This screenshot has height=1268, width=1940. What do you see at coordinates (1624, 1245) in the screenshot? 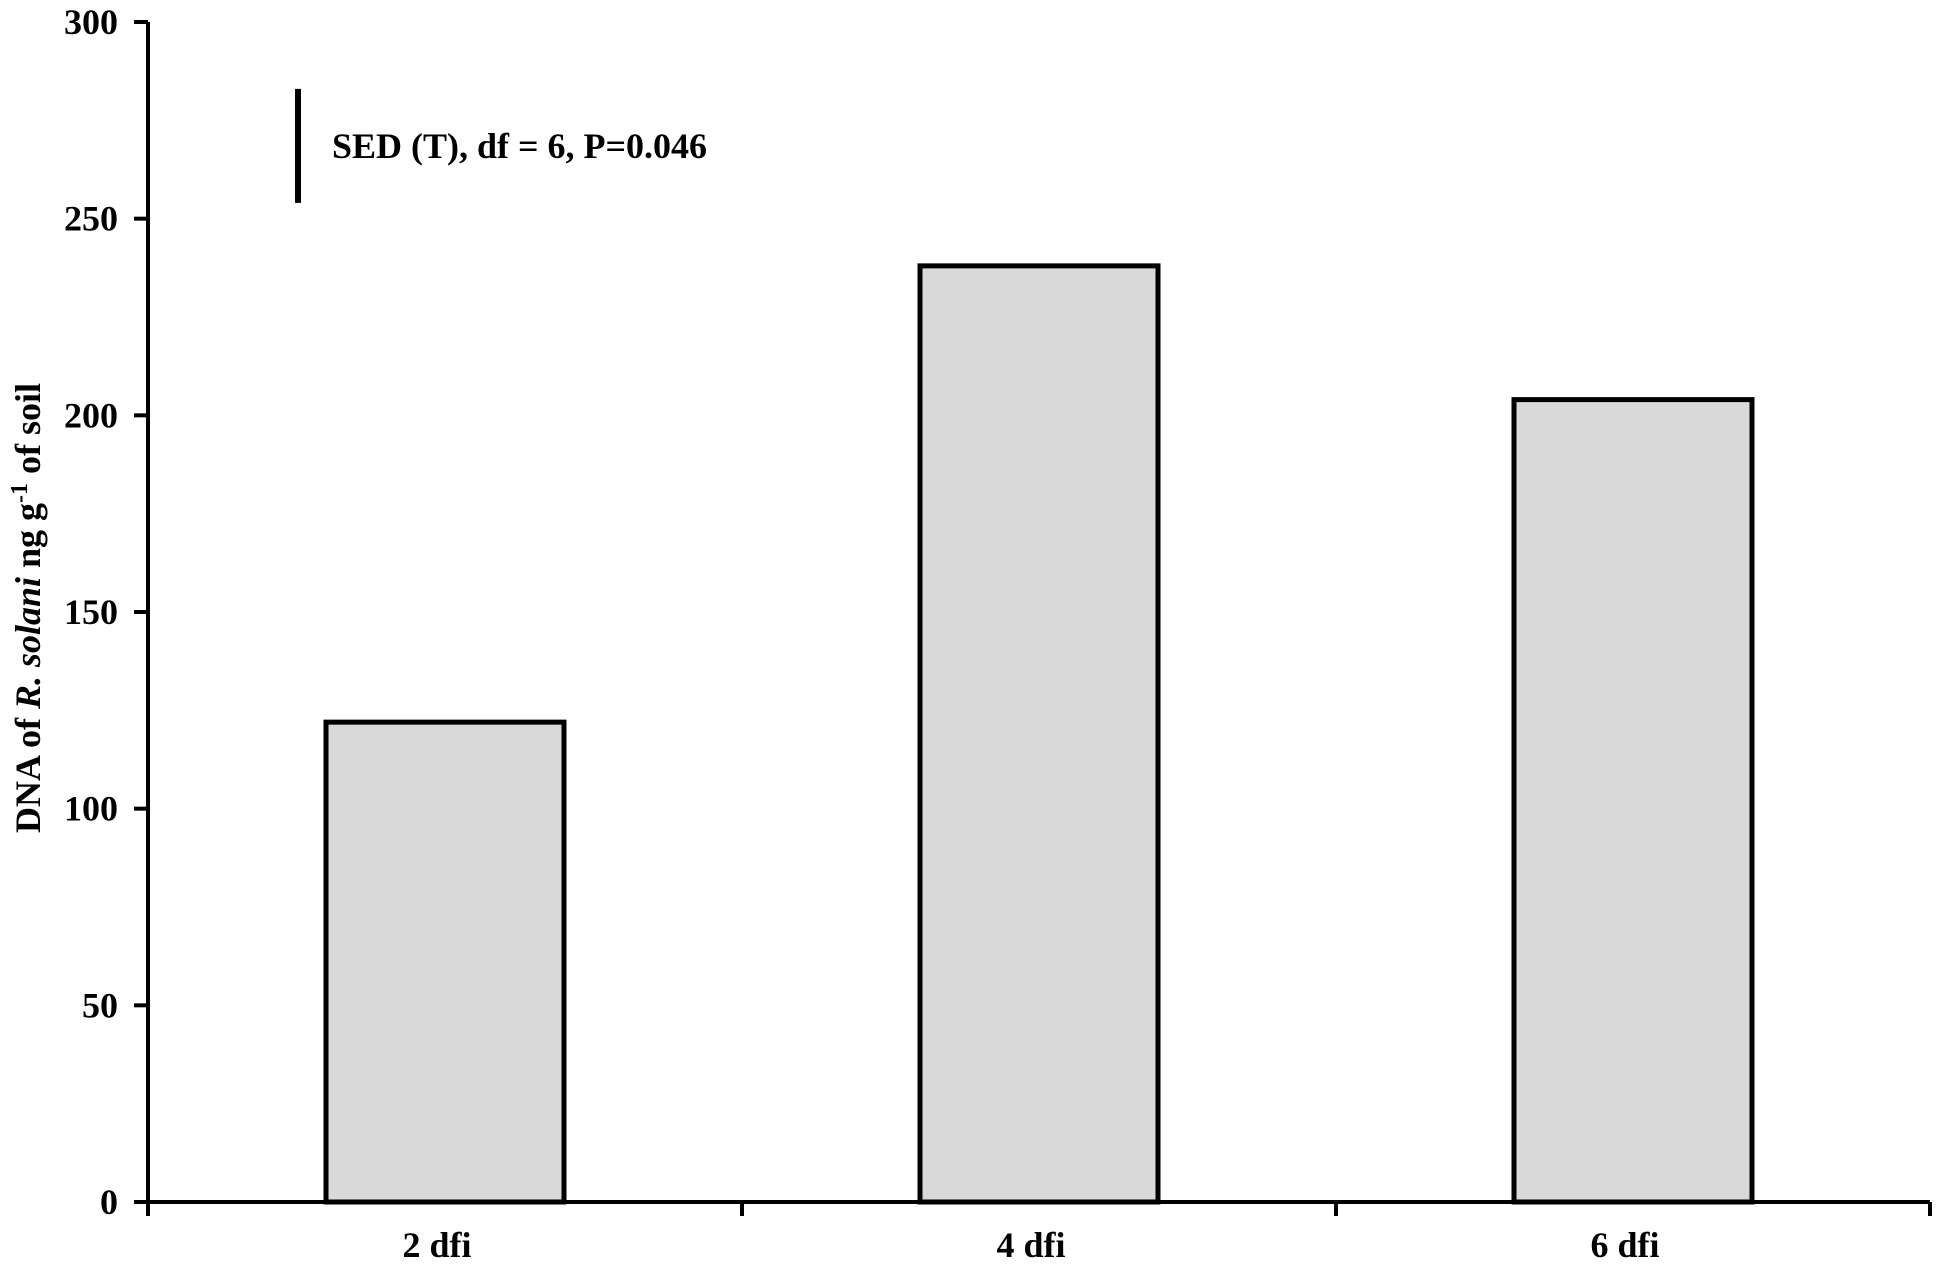
I see `x-tick-label: 6 dfi` at bounding box center [1624, 1245].